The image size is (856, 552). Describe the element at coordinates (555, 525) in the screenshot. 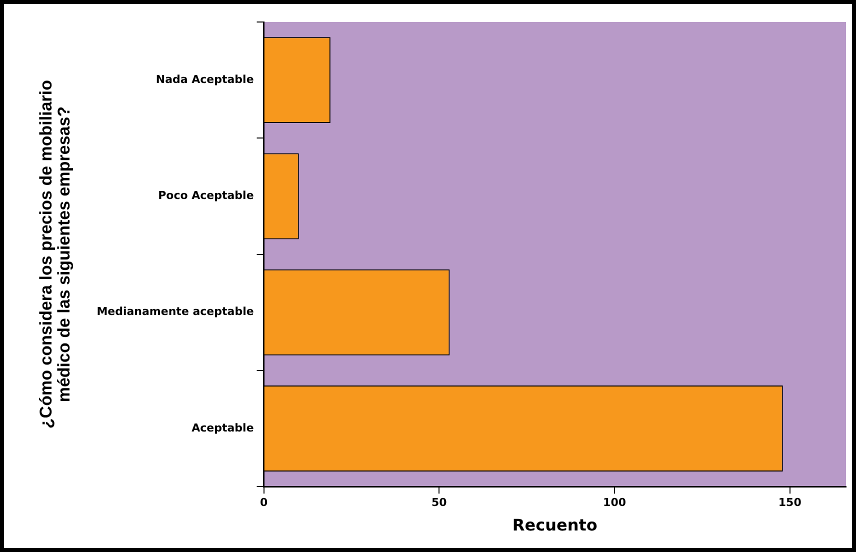

I see `x-axis-title: Recuento` at that location.